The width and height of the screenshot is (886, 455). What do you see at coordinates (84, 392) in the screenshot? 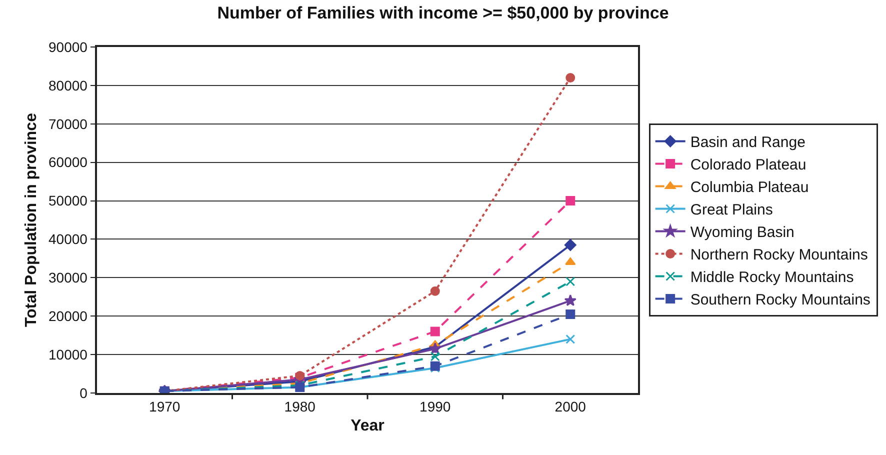
I see `y-tick-label: 0` at bounding box center [84, 392].